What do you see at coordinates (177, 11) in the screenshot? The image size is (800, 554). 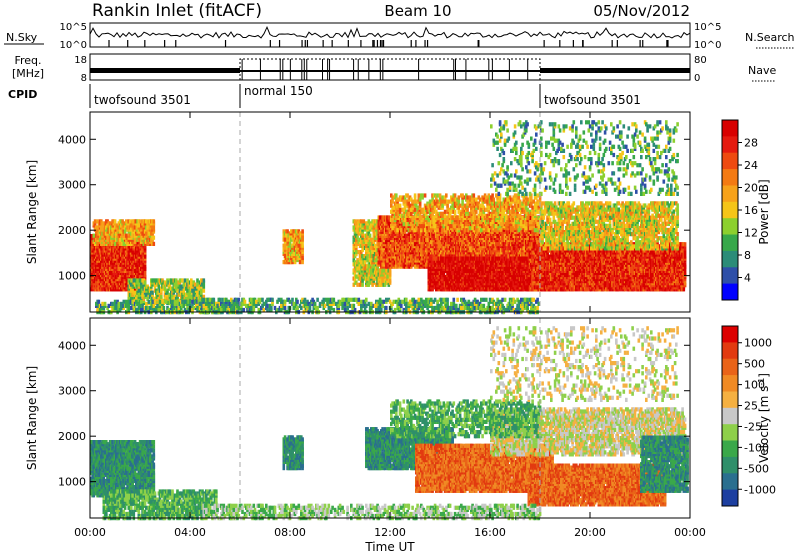 I see `figure-title: Rankin Inlet (fitACF)` at bounding box center [177, 11].